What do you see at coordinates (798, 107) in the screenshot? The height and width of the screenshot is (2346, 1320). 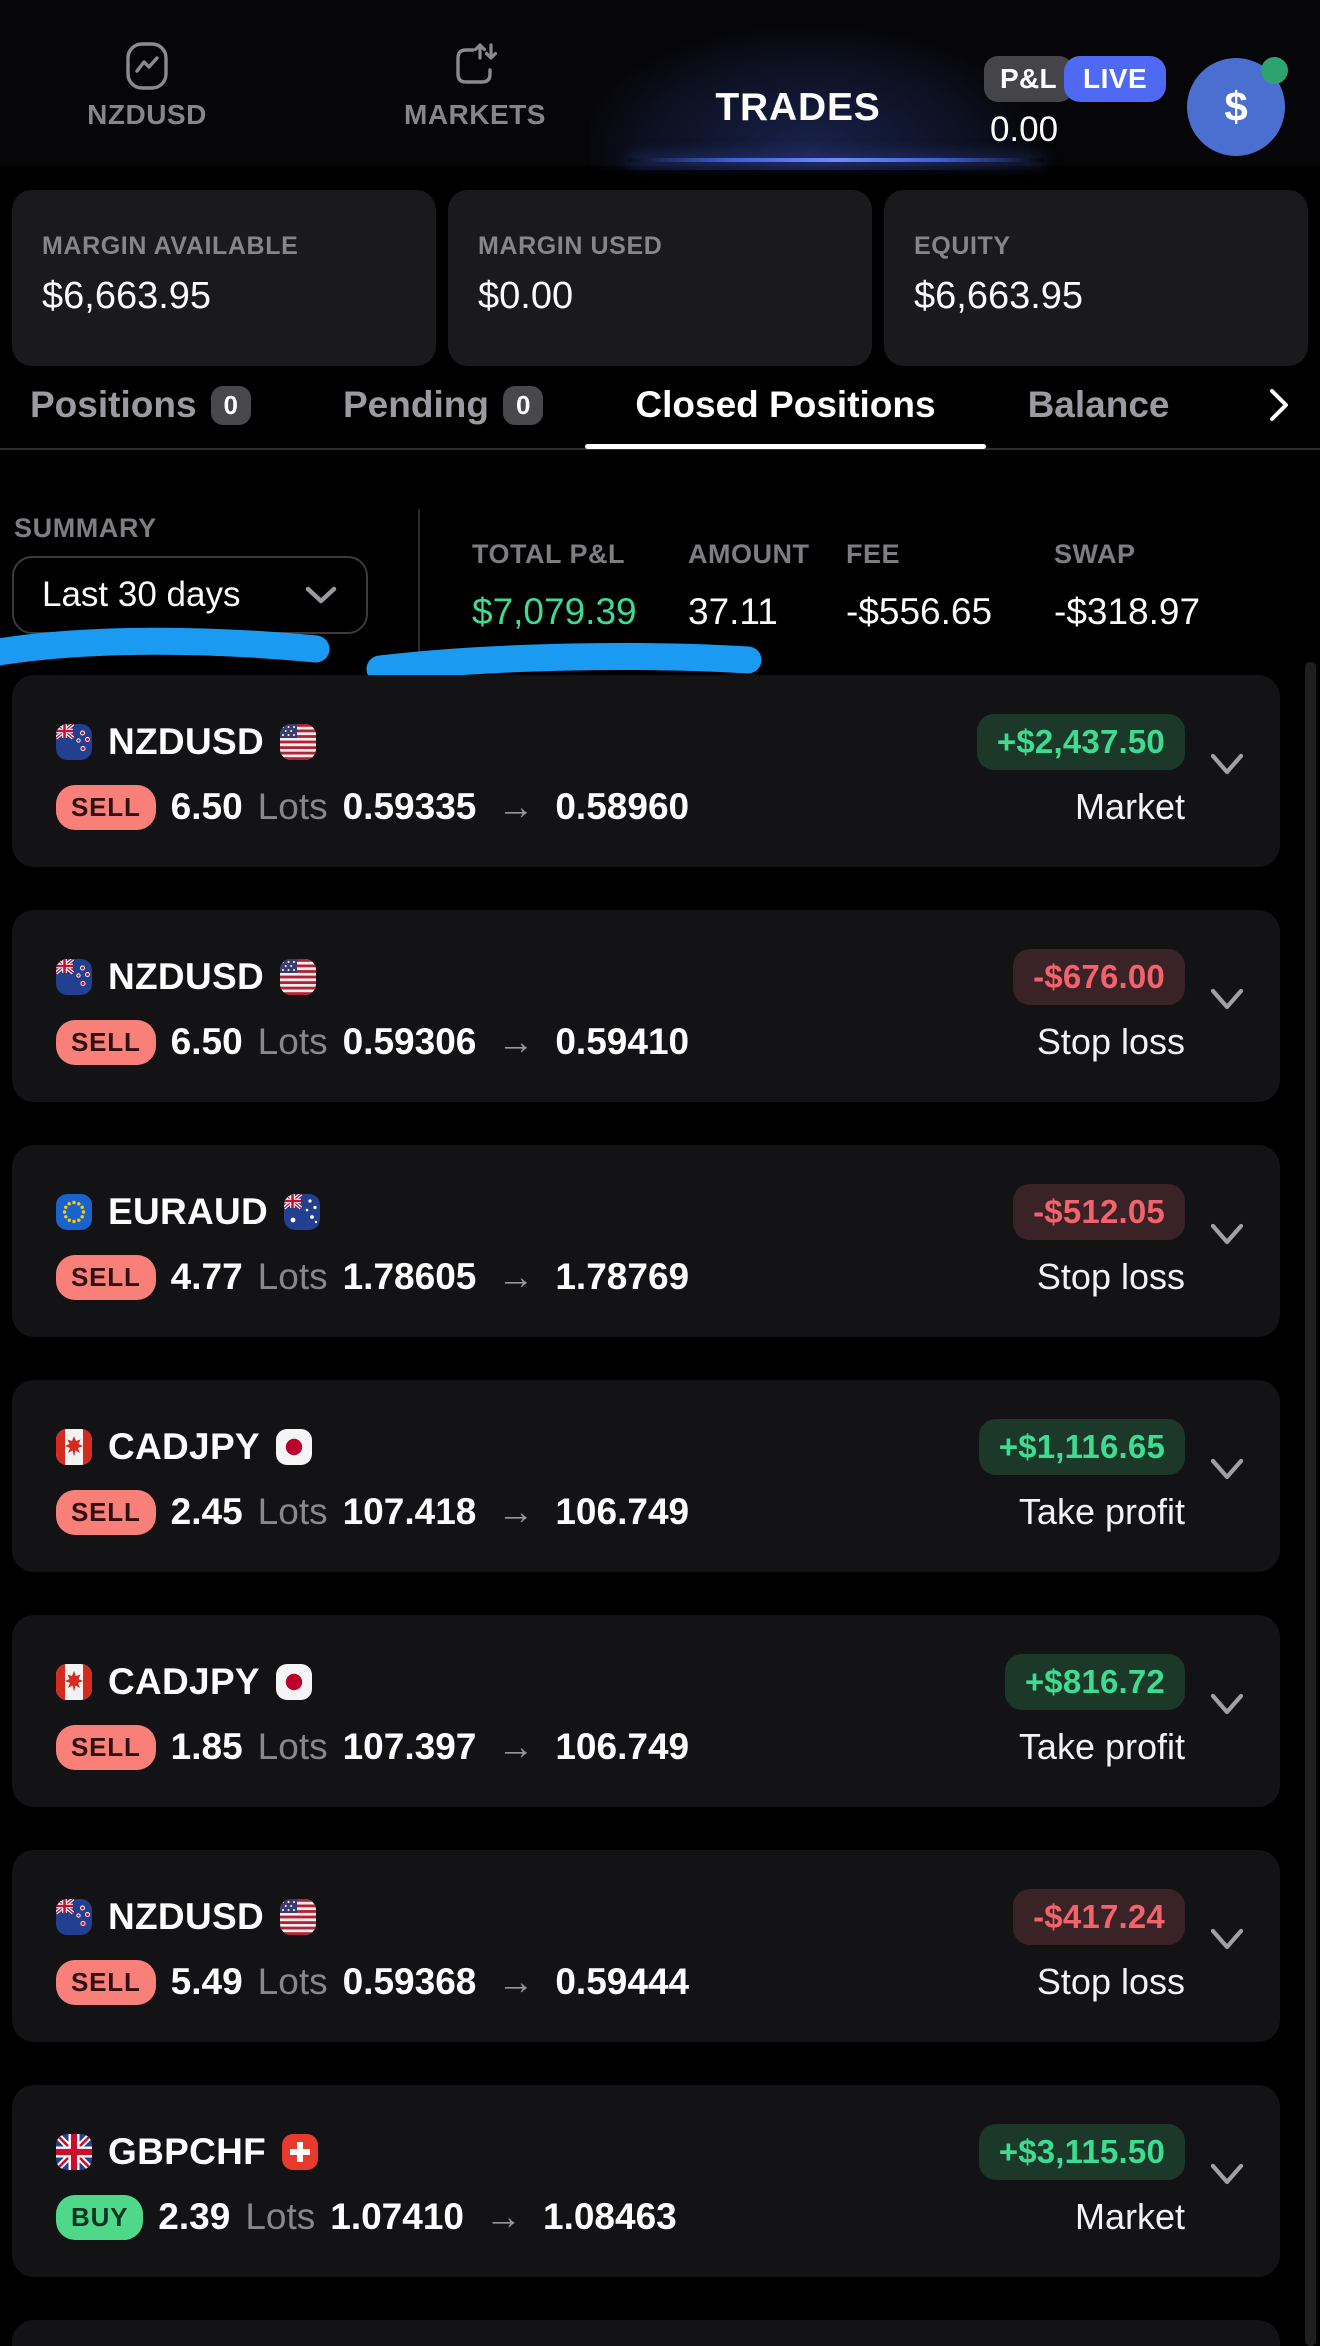 I see `tab-trades-active: TRADES` at bounding box center [798, 107].